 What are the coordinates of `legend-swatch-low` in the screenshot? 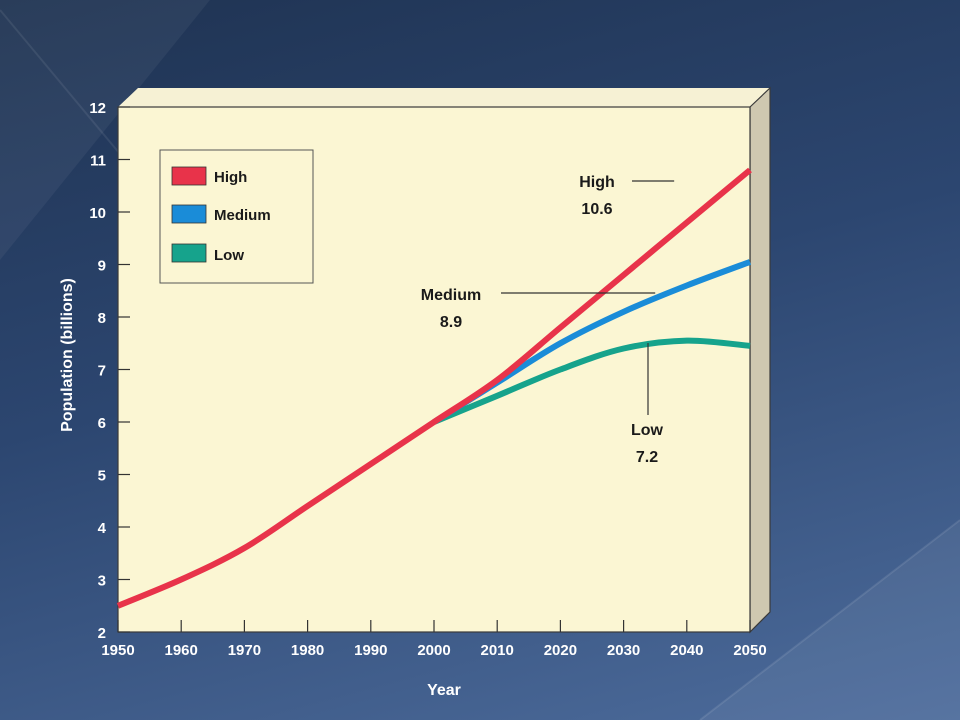 It's located at (189, 253).